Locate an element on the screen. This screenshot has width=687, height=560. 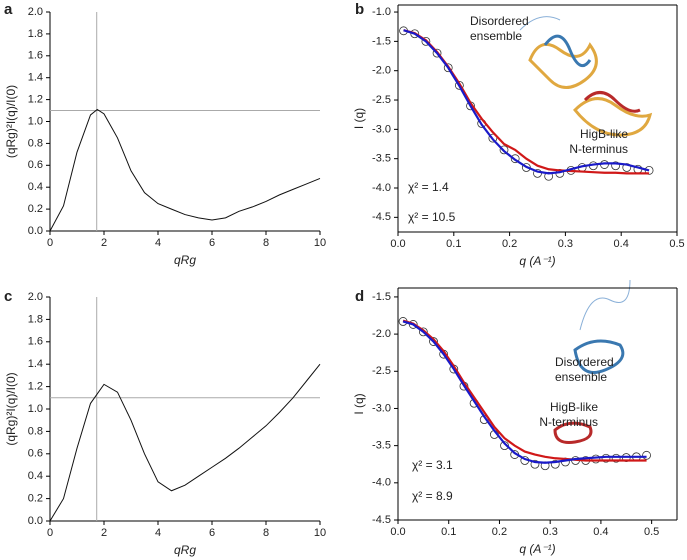
annotation: Disordered is located at coordinates (584, 362).